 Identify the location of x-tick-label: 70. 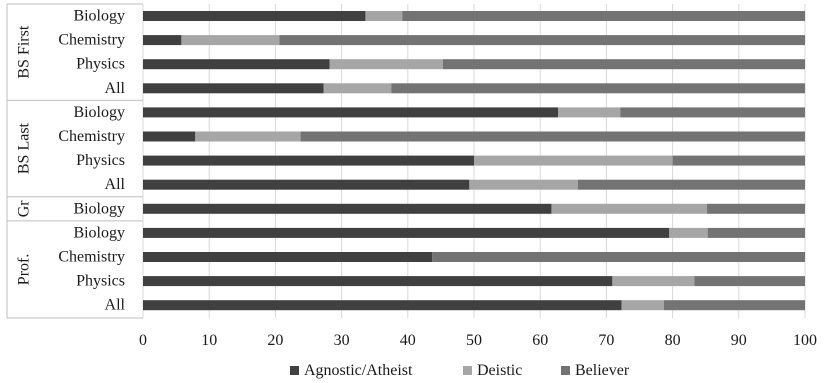
(606, 340).